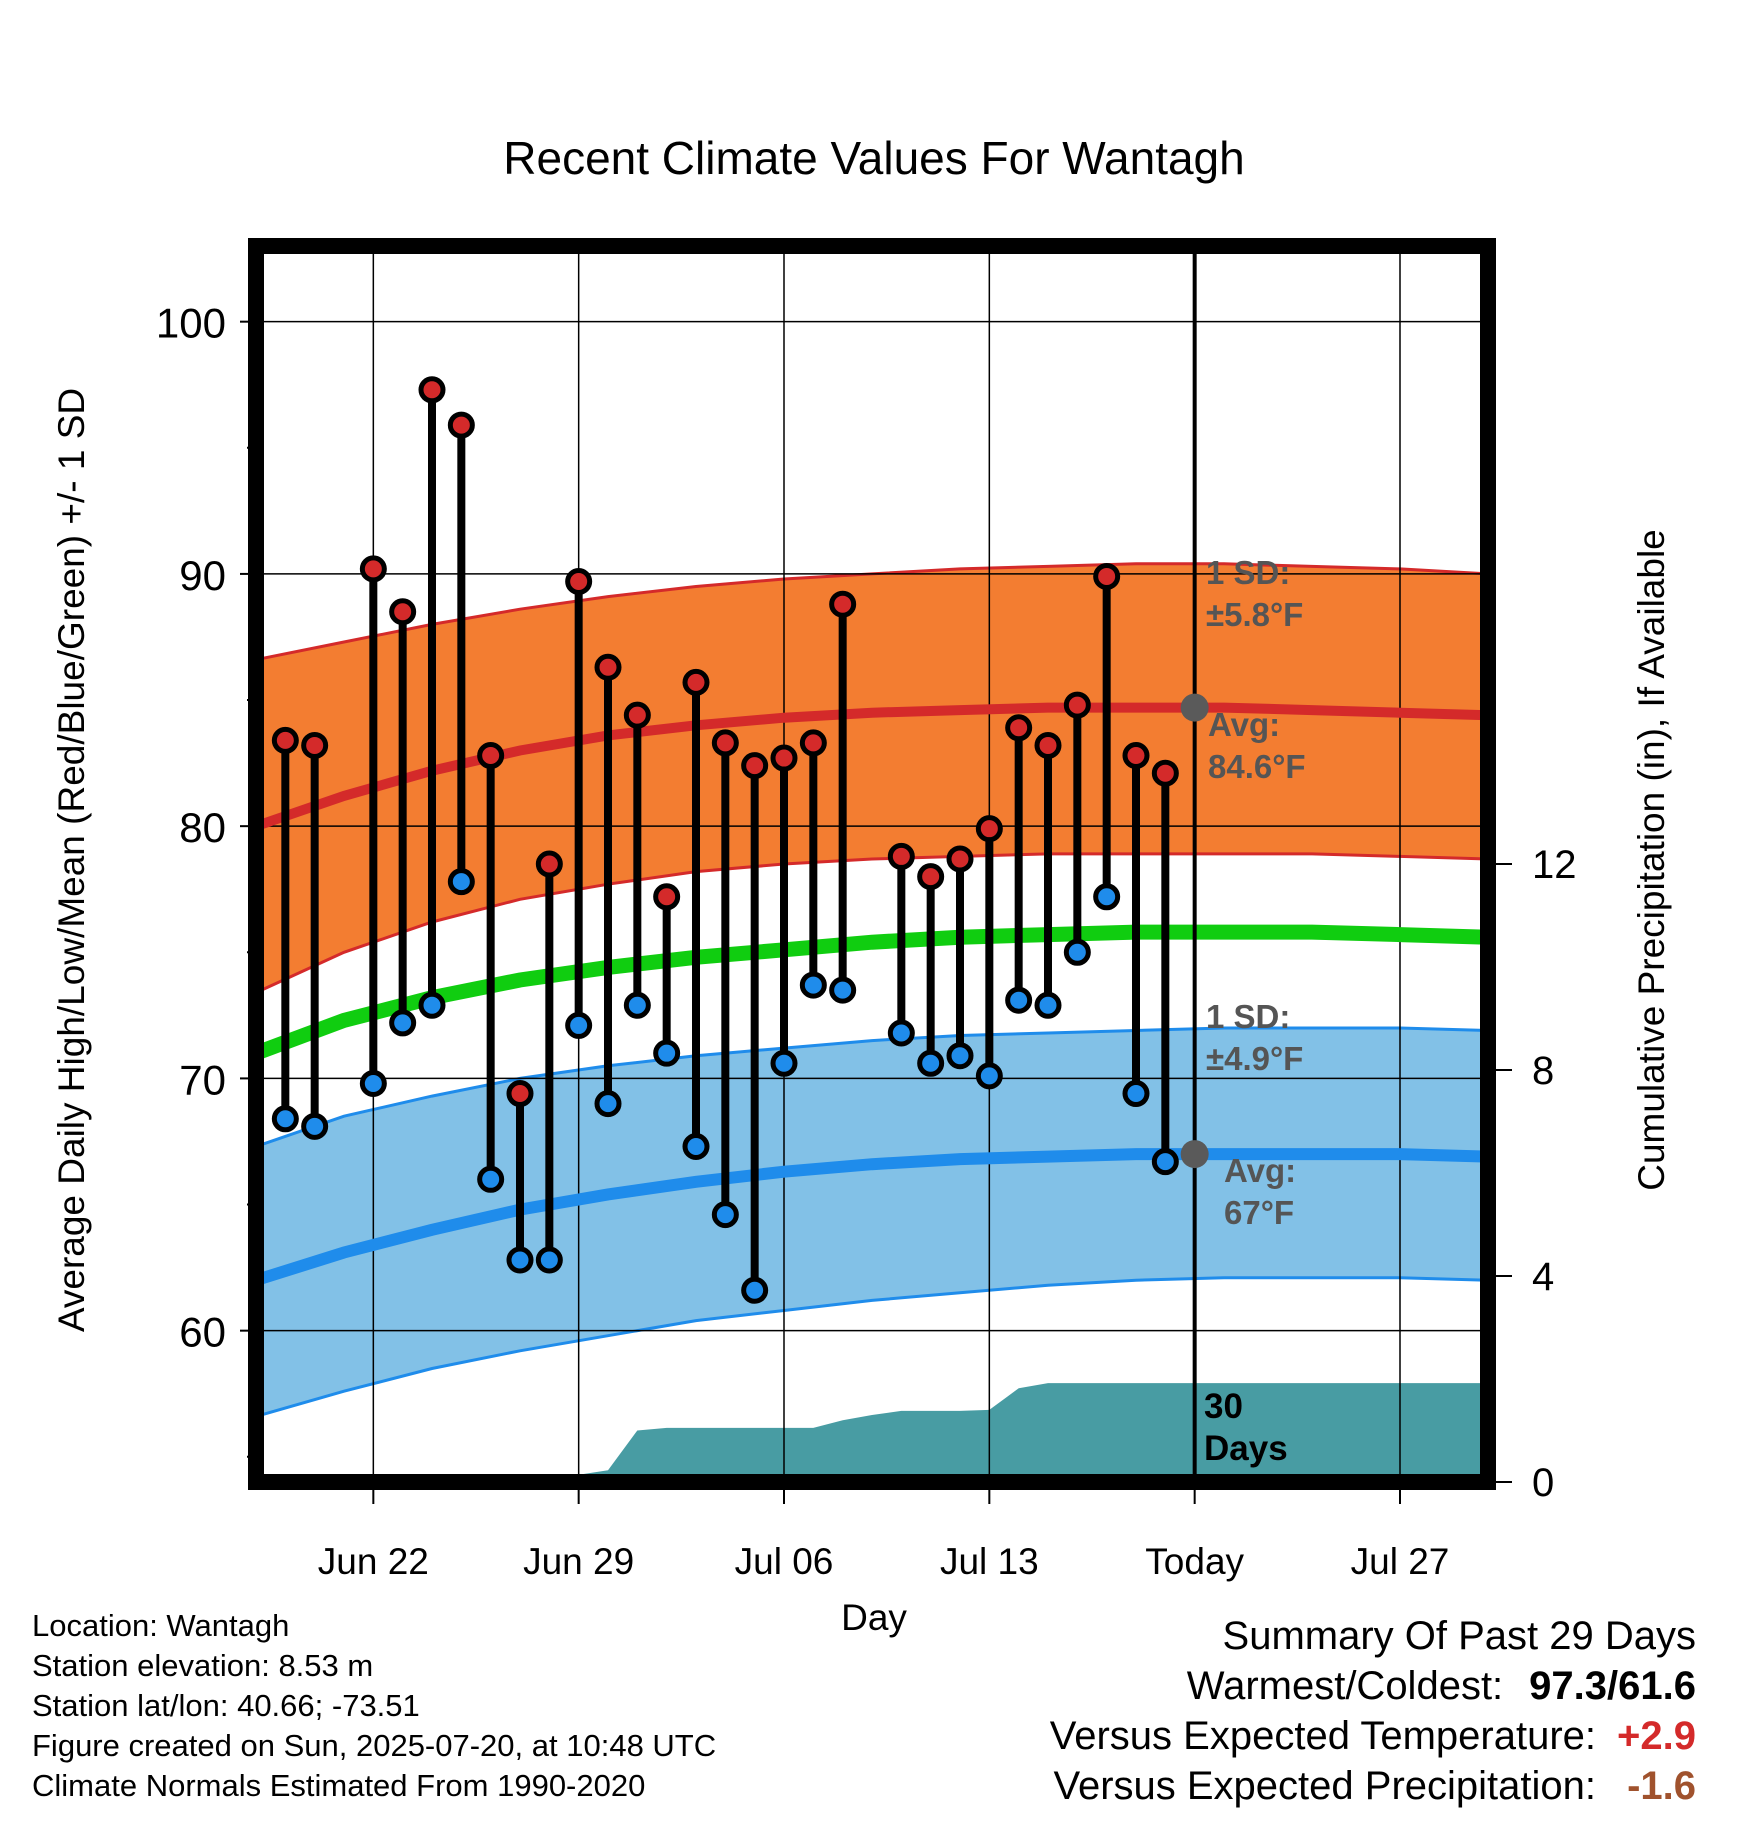 The width and height of the screenshot is (1748, 1828). Describe the element at coordinates (203, 1665) in the screenshot. I see `elevation-text: Station elevation: 8.53 m` at that location.